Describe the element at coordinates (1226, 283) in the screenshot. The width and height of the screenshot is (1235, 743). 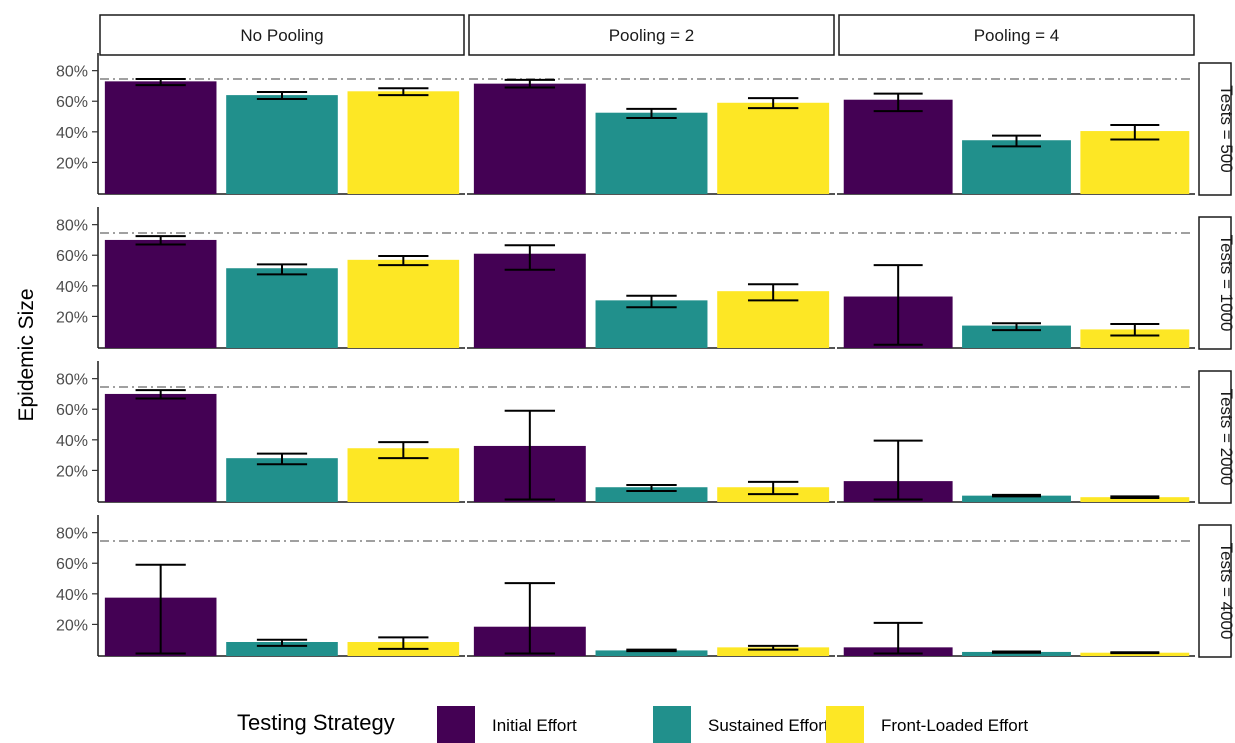
I see `row-strip-label: Tests = 1000` at that location.